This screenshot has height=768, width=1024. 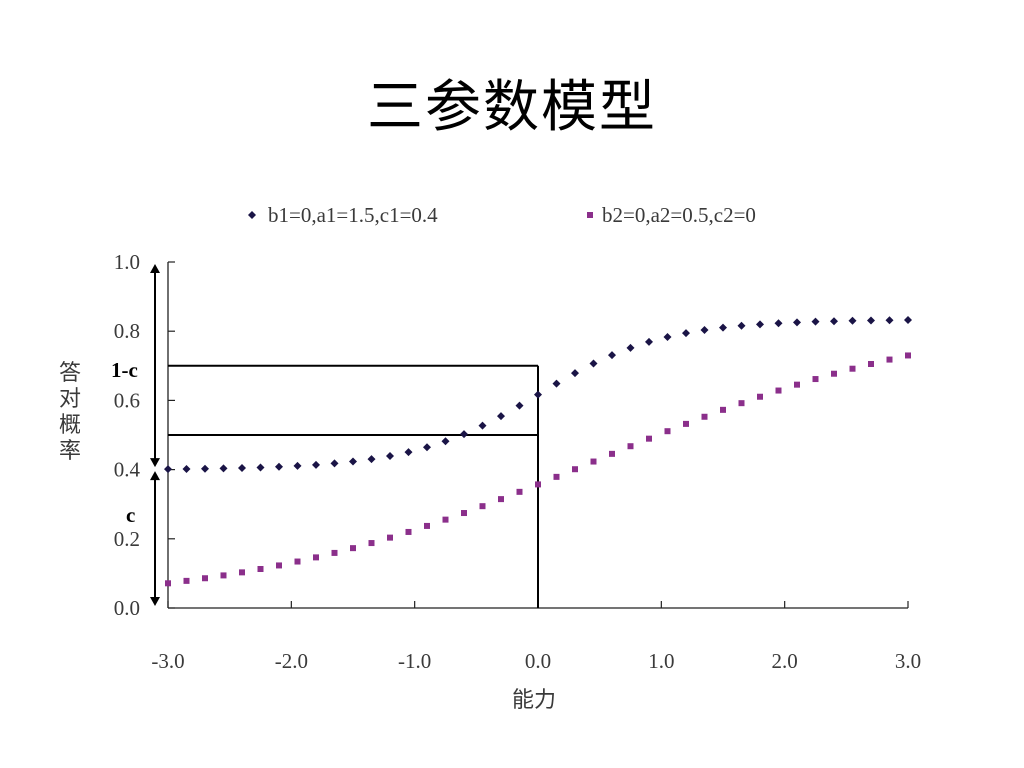 What do you see at coordinates (70, 451) in the screenshot?
I see `y-axis-title-char: 率` at bounding box center [70, 451].